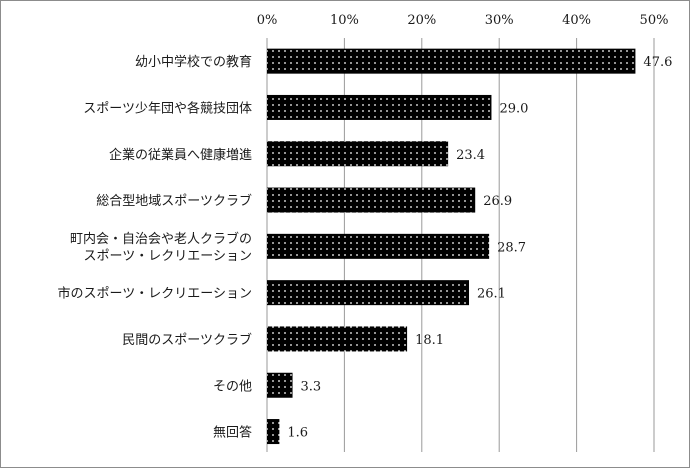 Image resolution: width=690 pixels, height=468 pixels. Describe the element at coordinates (232, 433) in the screenshot. I see `category-label: 無回答` at that location.